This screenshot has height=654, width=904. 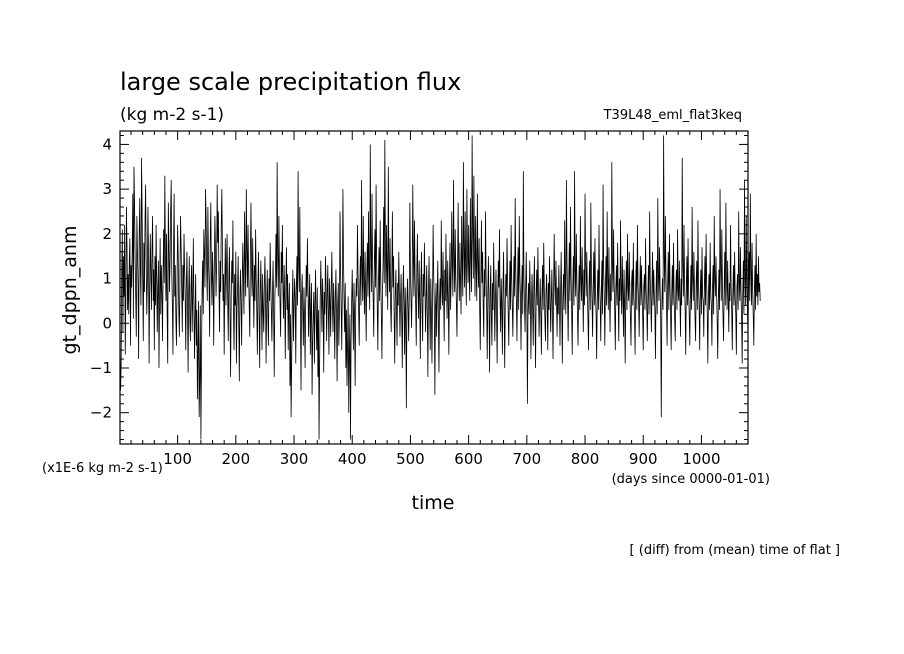 I want to click on y-scale-note: (x1E-6 kg m-2 s-1), so click(x=102, y=468).